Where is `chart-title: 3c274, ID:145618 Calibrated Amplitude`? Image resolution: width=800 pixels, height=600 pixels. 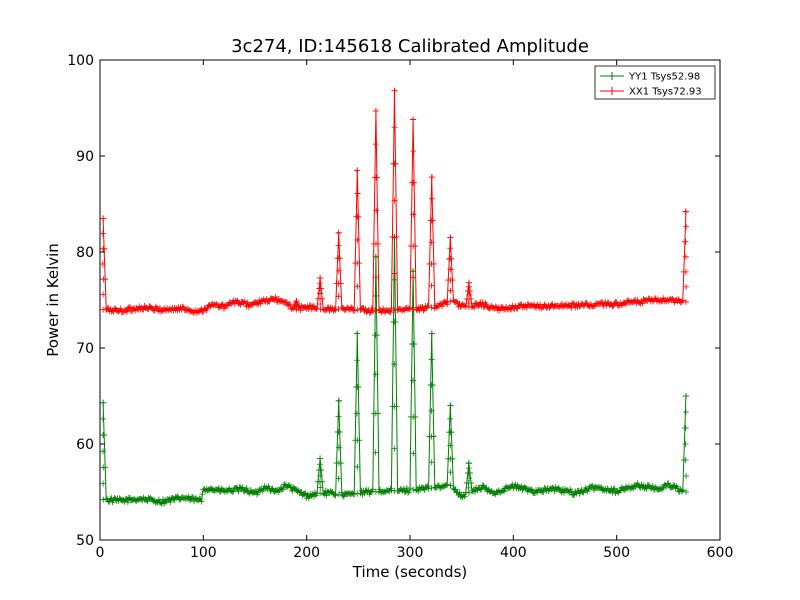 chart-title: 3c274, ID:145618 Calibrated Amplitude is located at coordinates (410, 46).